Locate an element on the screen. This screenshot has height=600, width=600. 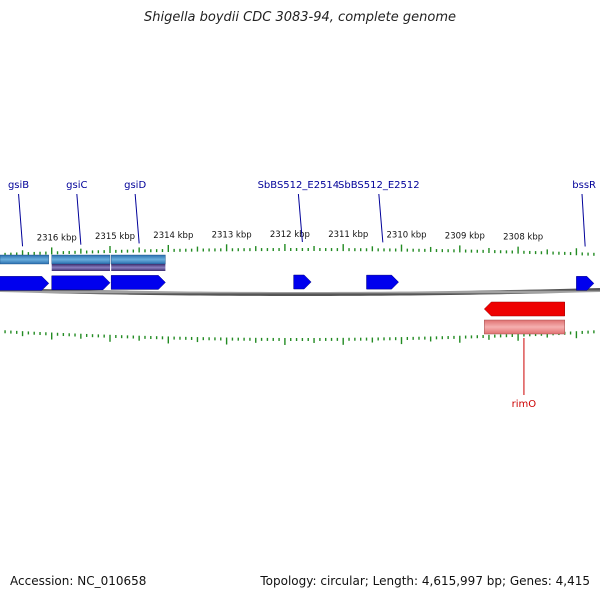
gene-arrow-SbBS512_E2512 is located at coordinates (382, 282).